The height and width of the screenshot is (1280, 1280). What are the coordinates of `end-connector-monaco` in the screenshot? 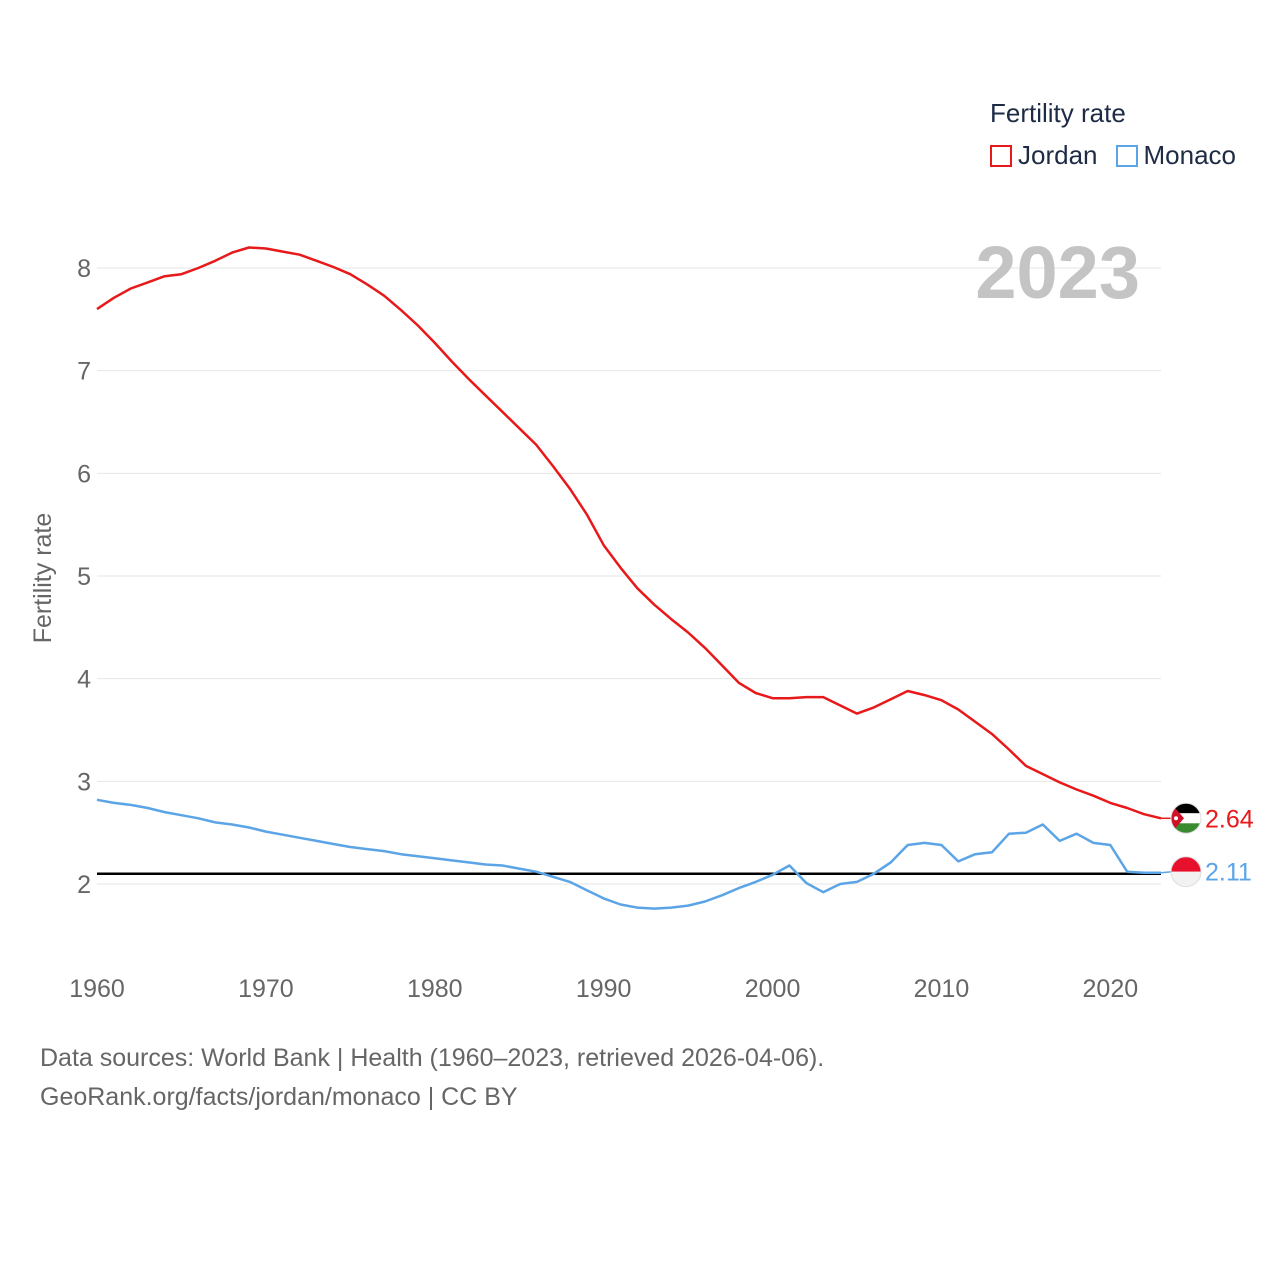 It's located at (1166, 872).